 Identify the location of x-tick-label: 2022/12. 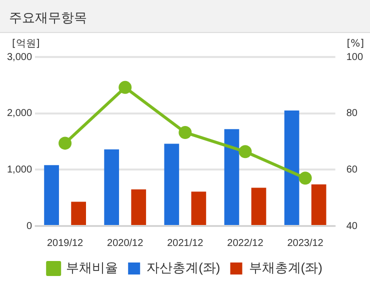
(245, 243).